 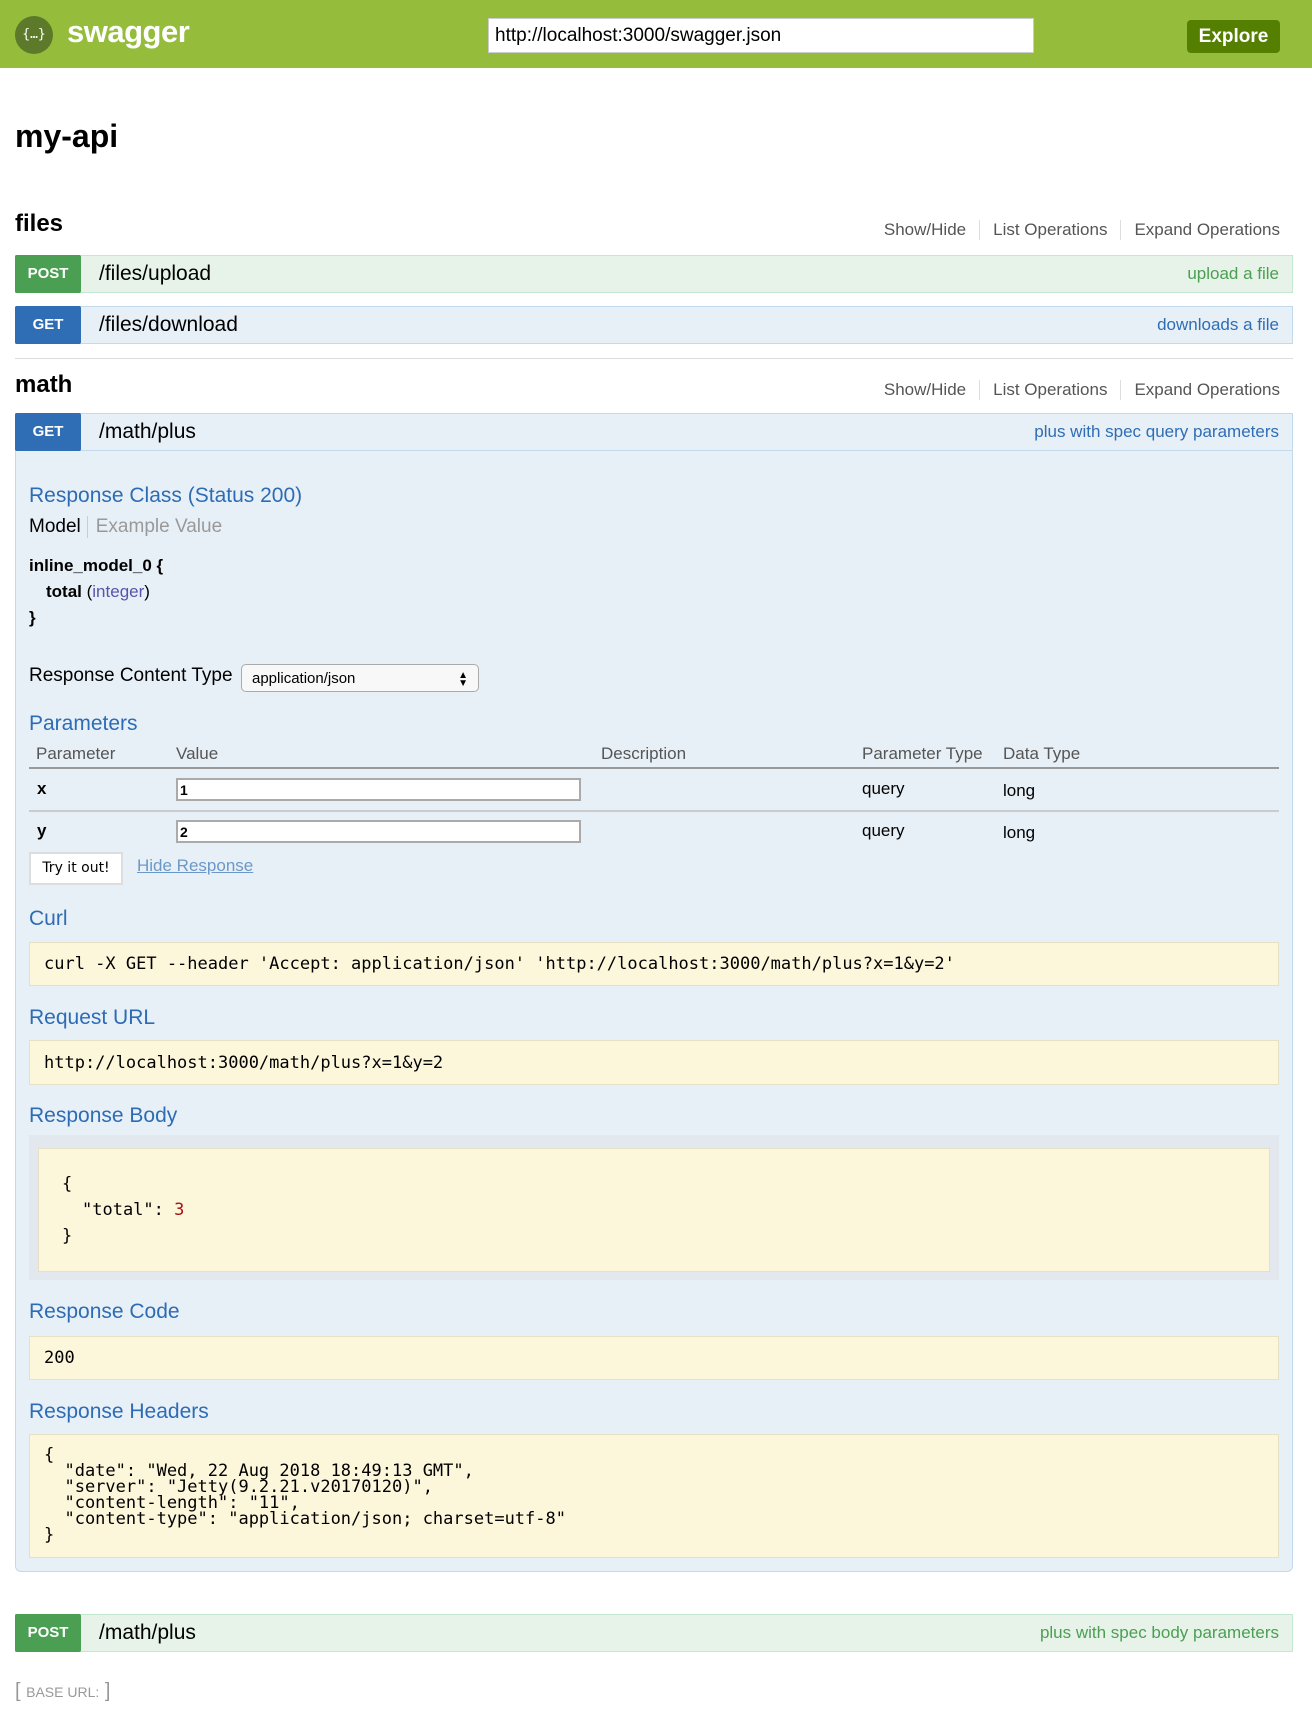 I want to click on response-code-value: 200, so click(x=654, y=1358).